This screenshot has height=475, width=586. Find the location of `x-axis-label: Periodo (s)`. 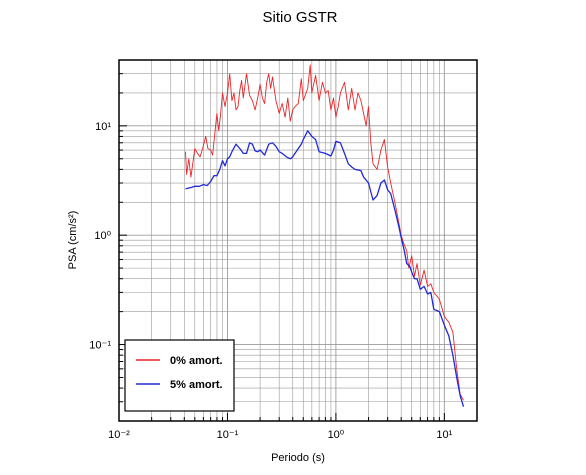

x-axis-label: Periodo (s) is located at coordinates (298, 458).